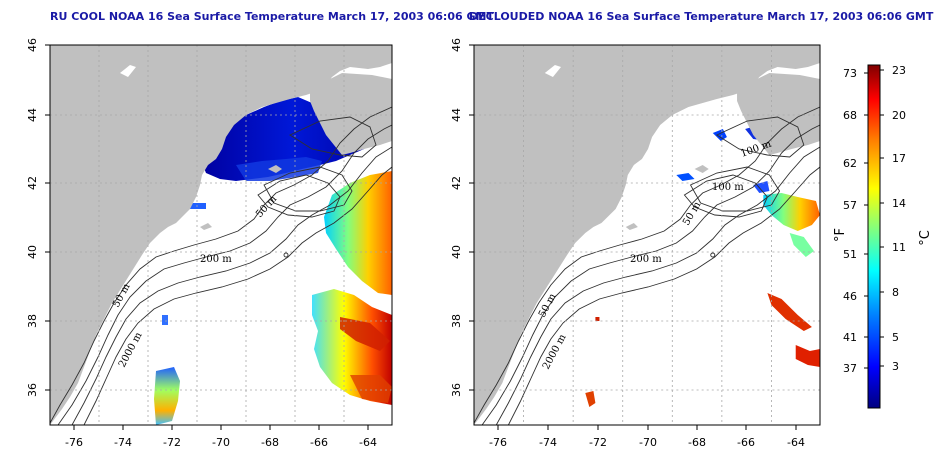 The image size is (950, 475). I want to click on left-lon-axis: -76 -74 -72 -70 -68 -66 -64, so click(221, 442).